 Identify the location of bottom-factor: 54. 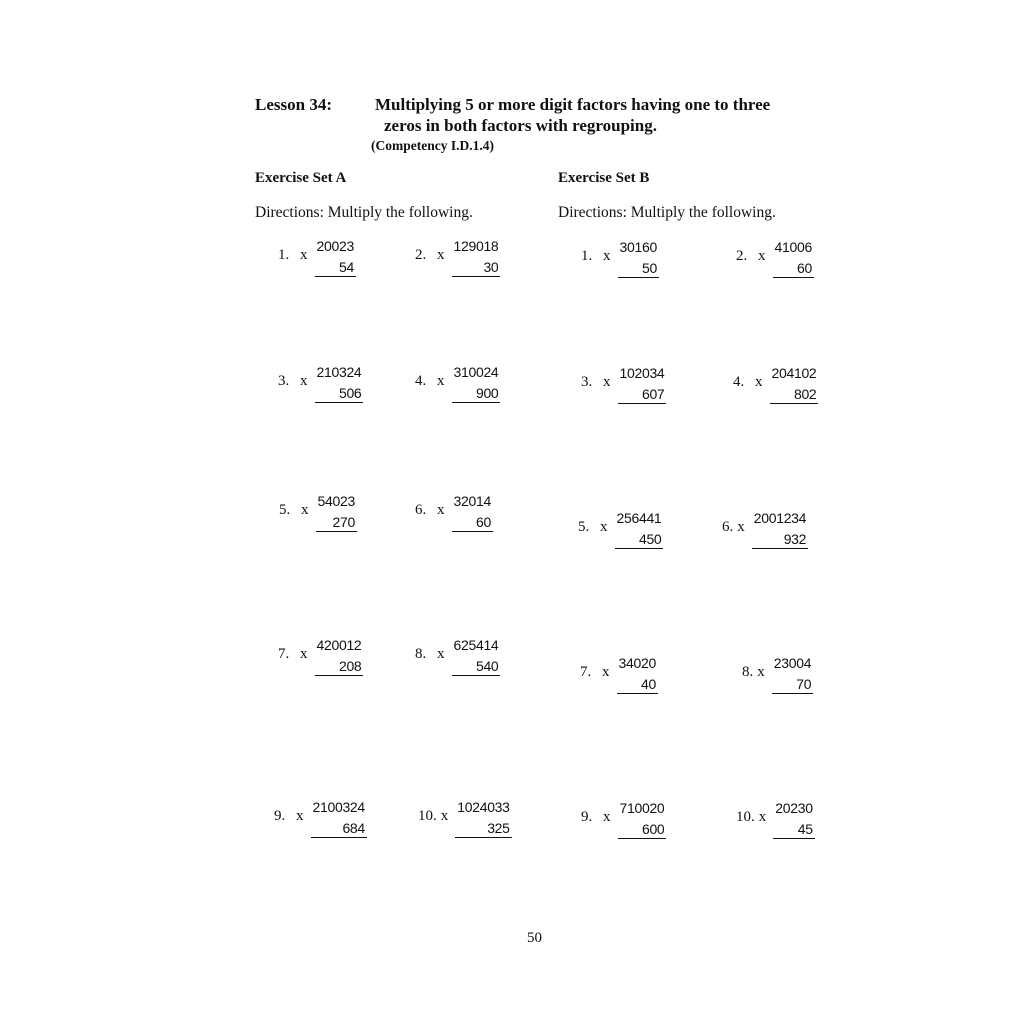
(335, 268).